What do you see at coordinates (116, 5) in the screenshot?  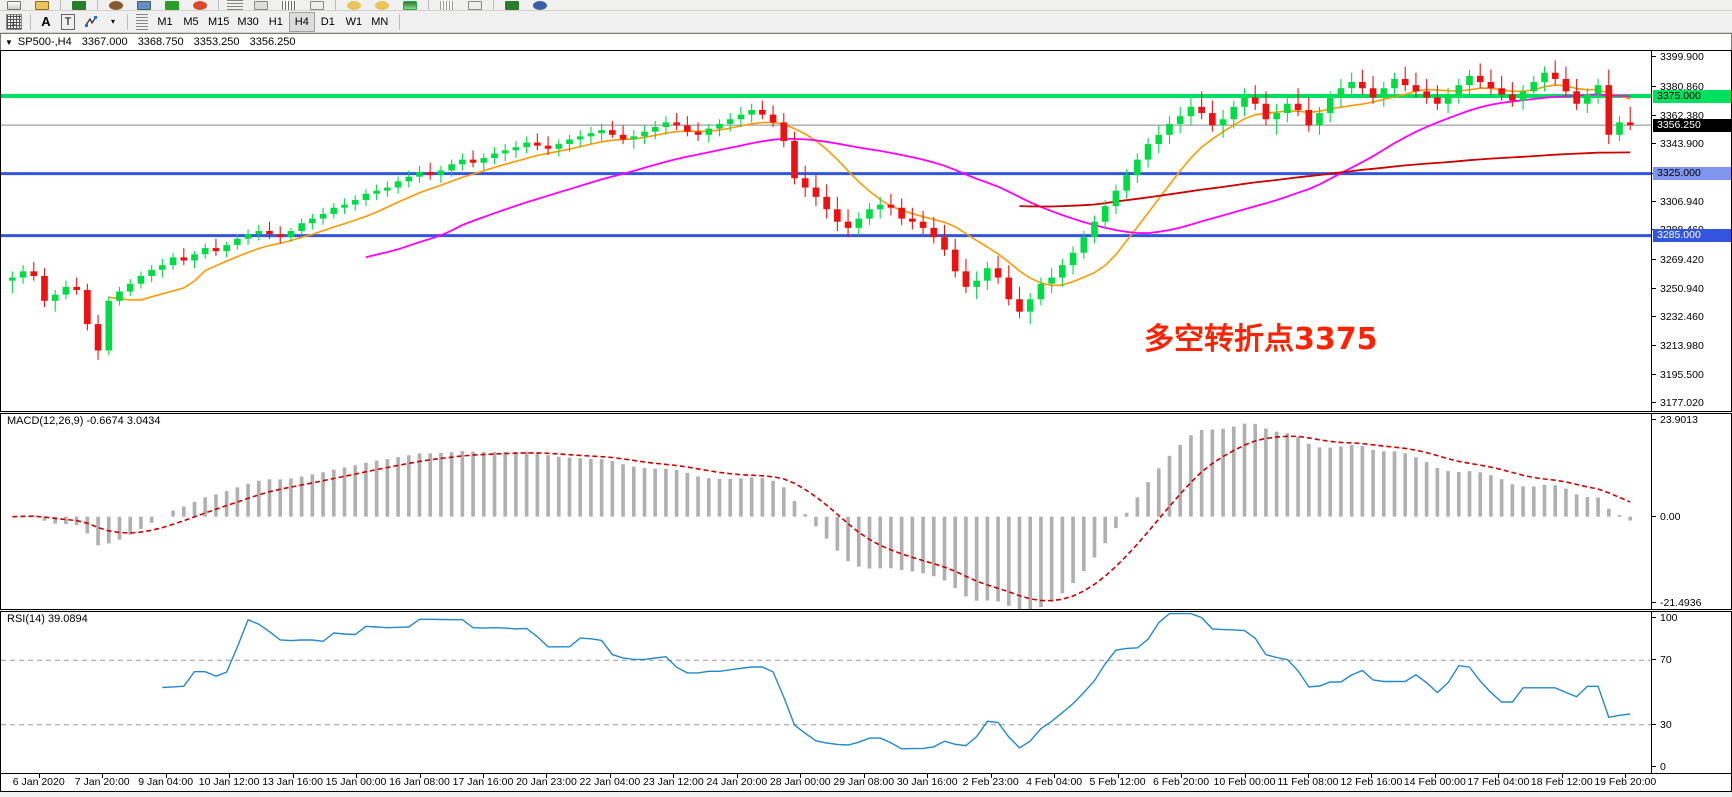 I see `expert-icon` at bounding box center [116, 5].